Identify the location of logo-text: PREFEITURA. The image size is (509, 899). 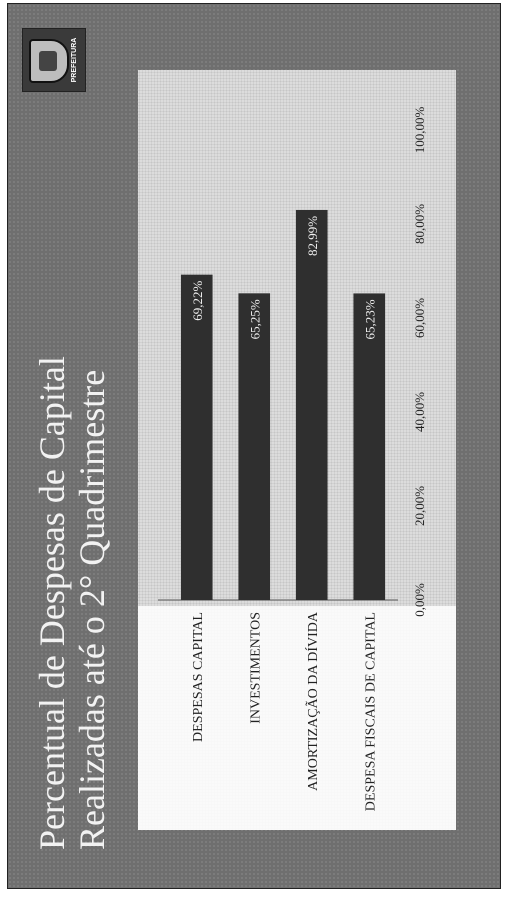
(74, 60).